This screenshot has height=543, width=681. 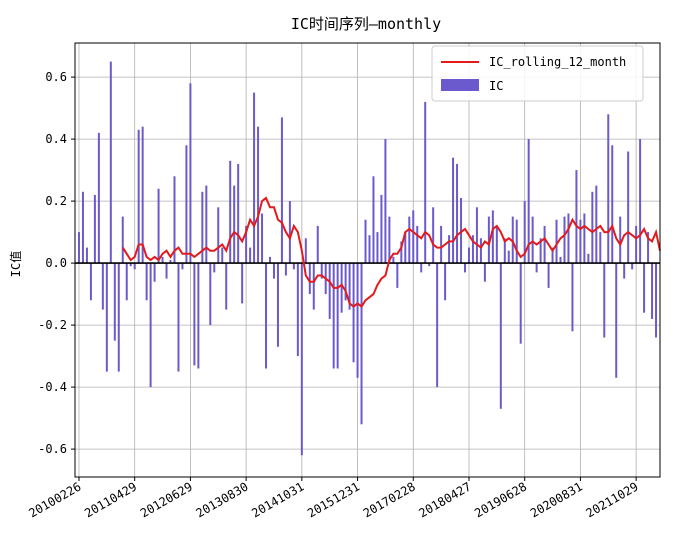 What do you see at coordinates (52, 449) in the screenshot?
I see `y-tick-label: -0.6` at bounding box center [52, 449].